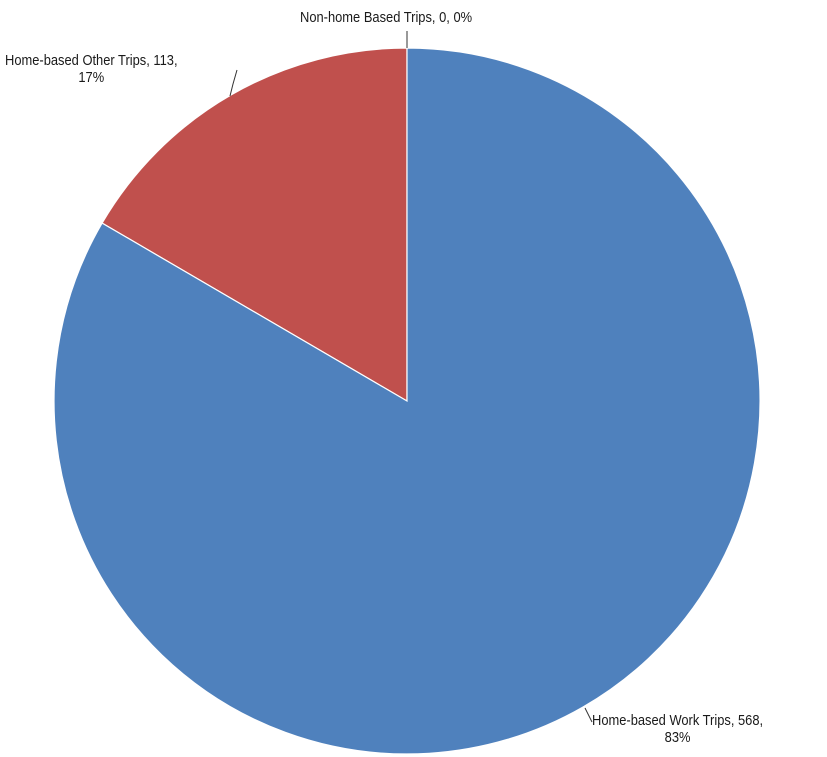 This screenshot has height=757, width=827. I want to click on data-label-text: Home-based Other Trips, 113,, so click(91, 60).